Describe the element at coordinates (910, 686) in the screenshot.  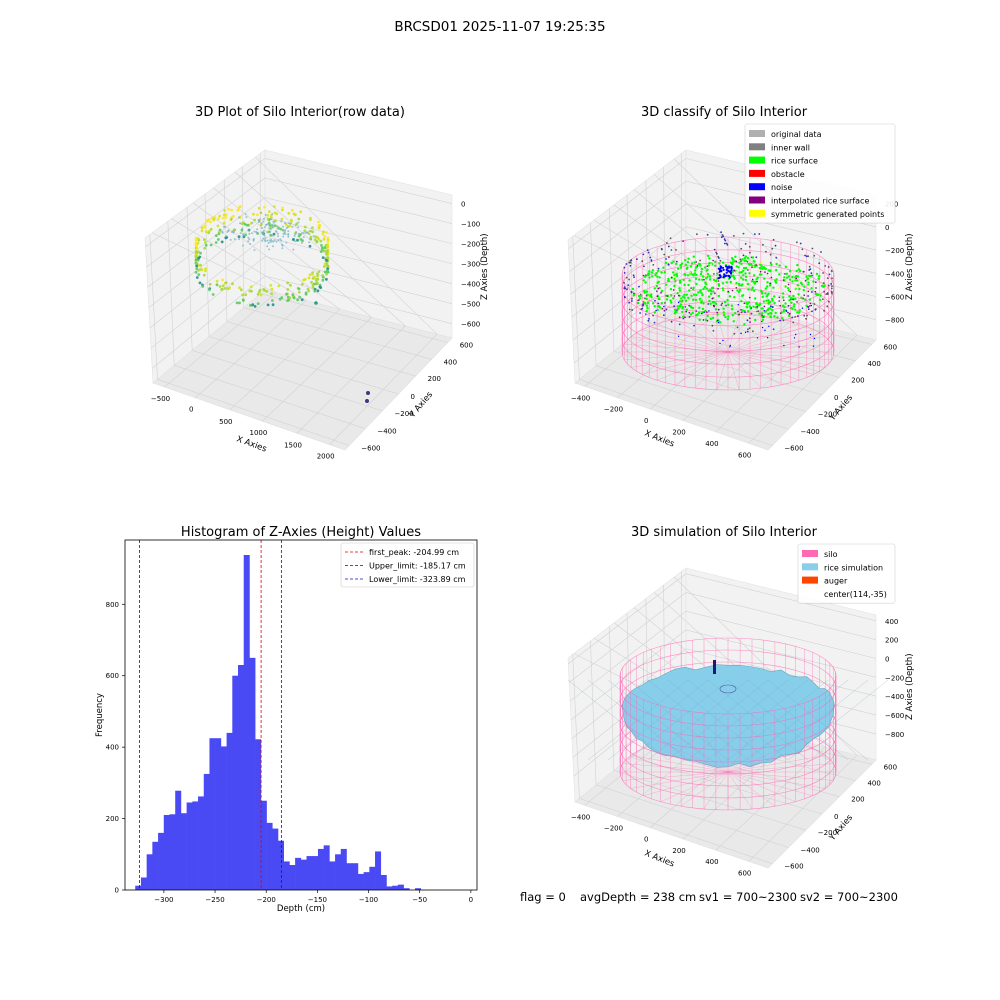
I see `sim-z-axis-label: Z Axies (Depth)` at that location.